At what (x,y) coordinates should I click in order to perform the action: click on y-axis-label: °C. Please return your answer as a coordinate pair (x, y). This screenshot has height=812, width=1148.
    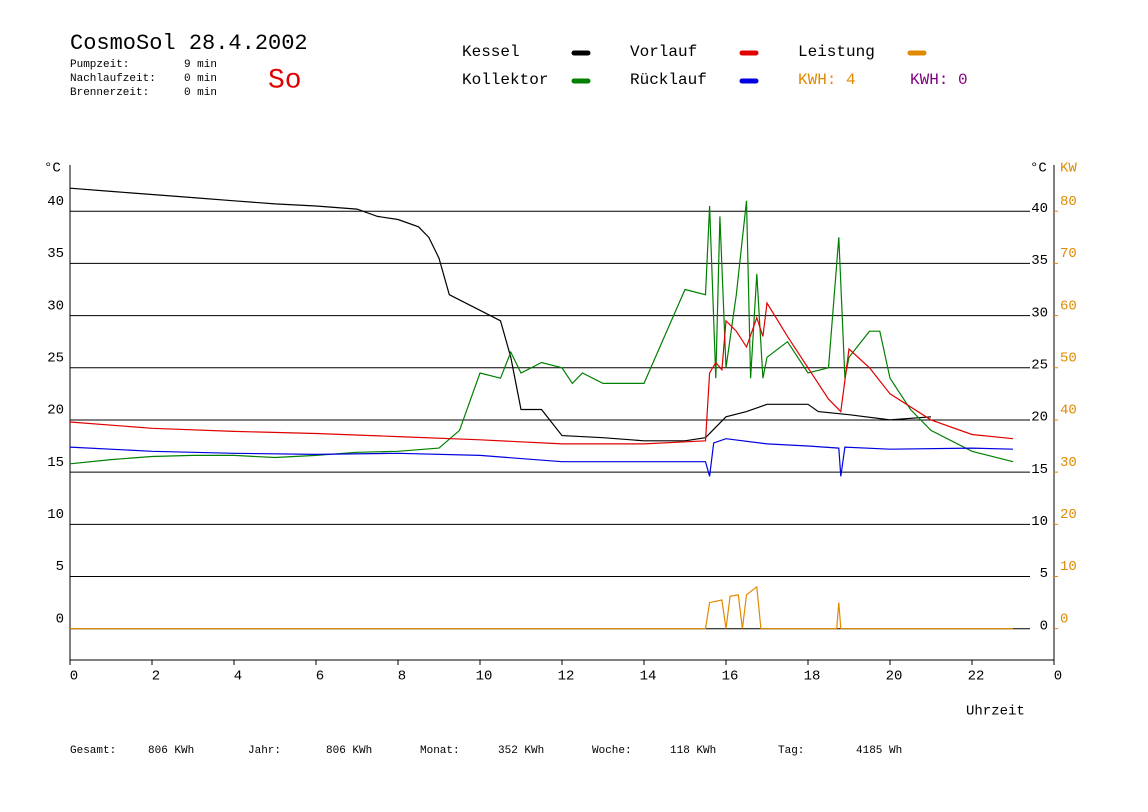
    Looking at the image, I should click on (52, 169).